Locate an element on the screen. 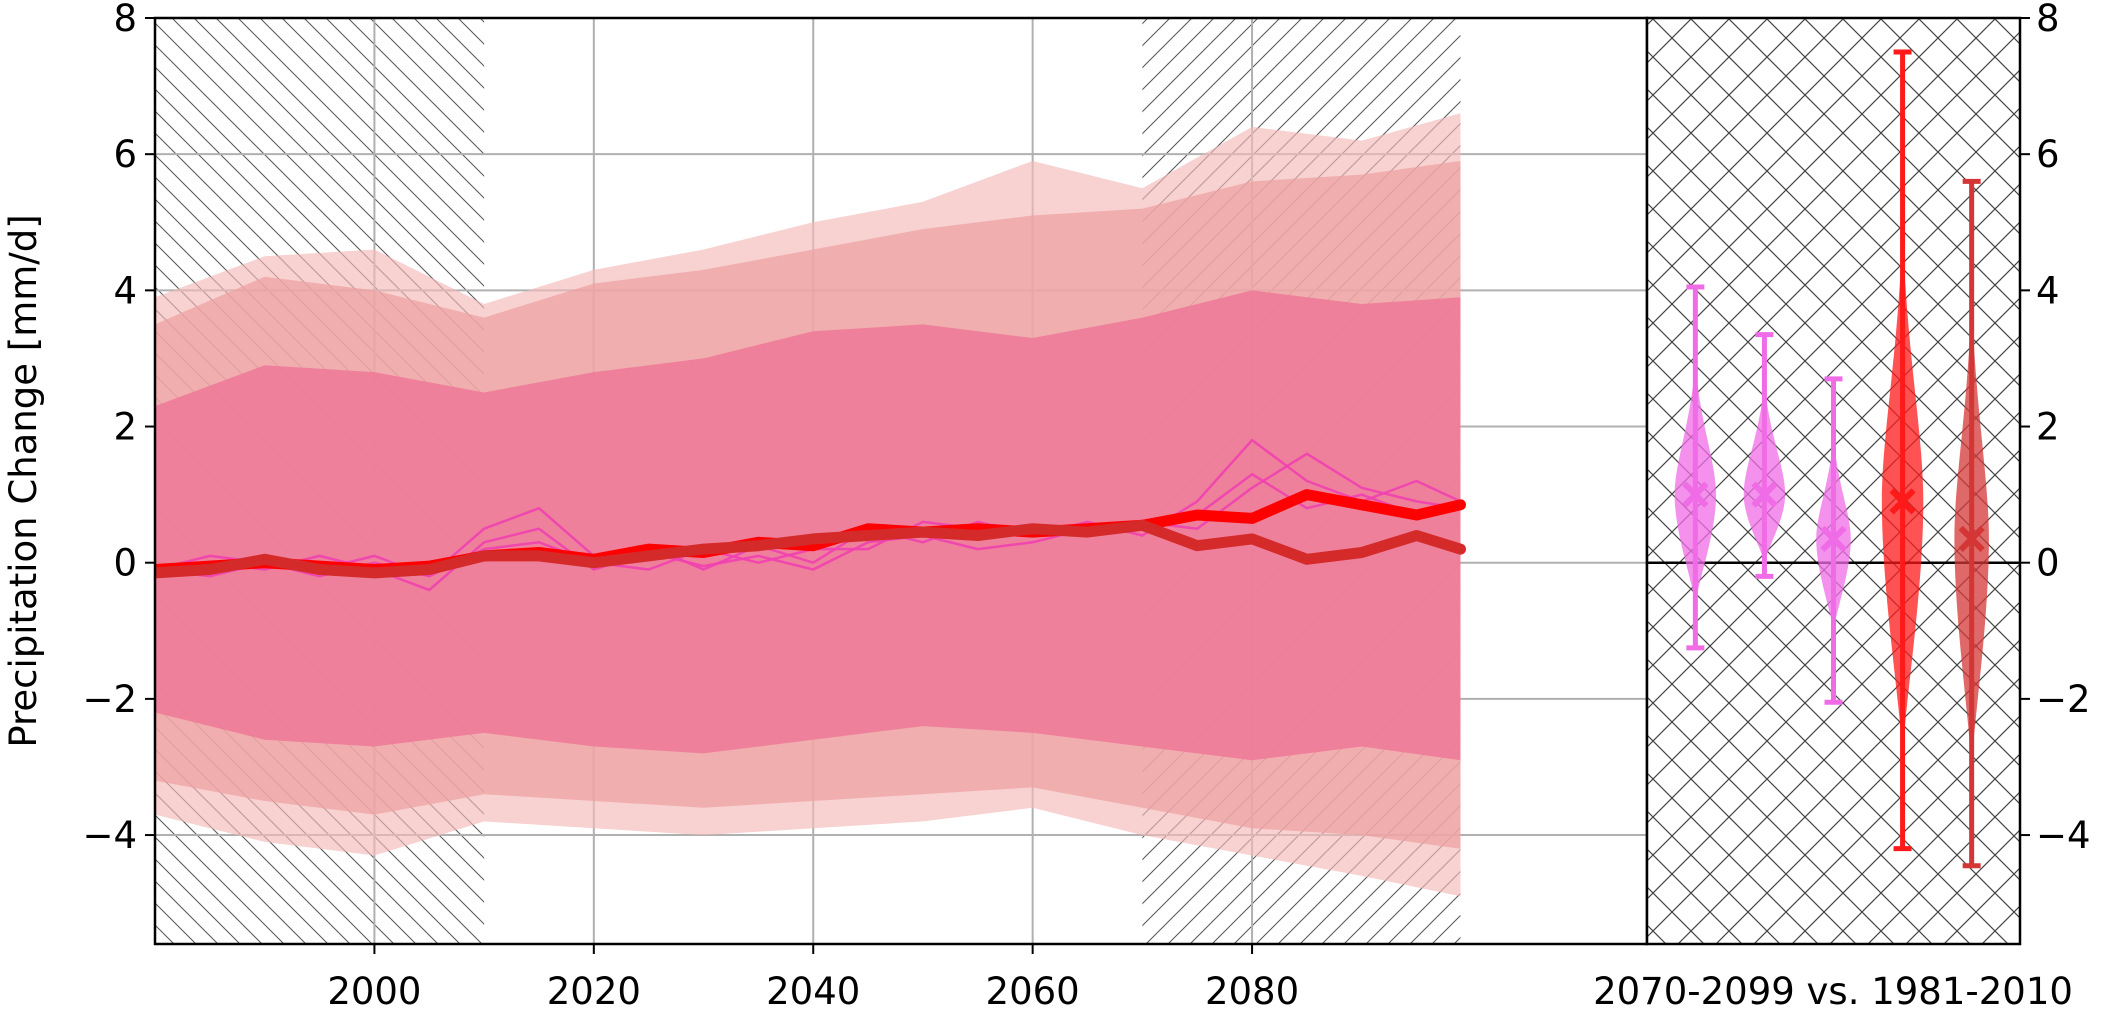  violin-x-axis-label: 2070-2099 vs. 1981-2010 is located at coordinates (1833, 991).